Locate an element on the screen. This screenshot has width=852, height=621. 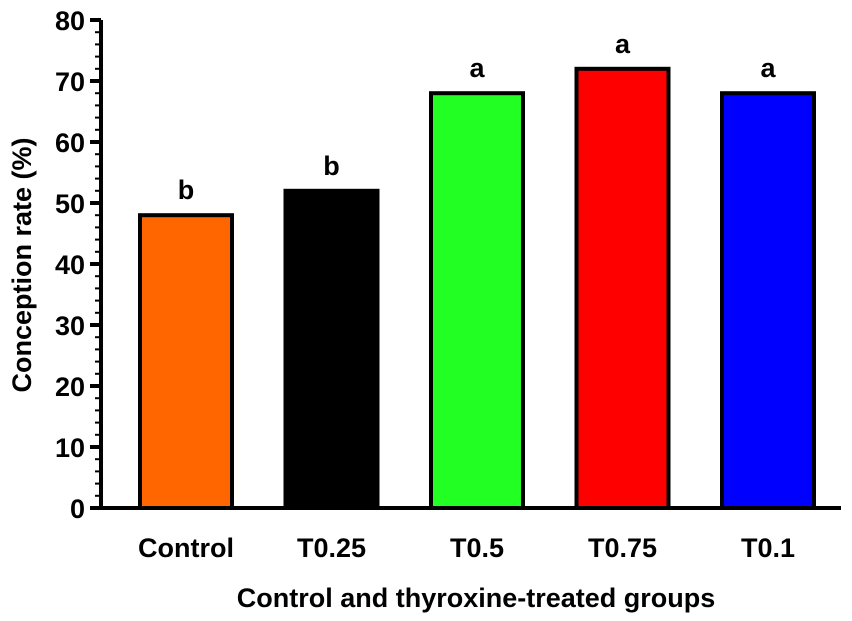
y-tick-label: 80 is located at coordinates (70, 21).